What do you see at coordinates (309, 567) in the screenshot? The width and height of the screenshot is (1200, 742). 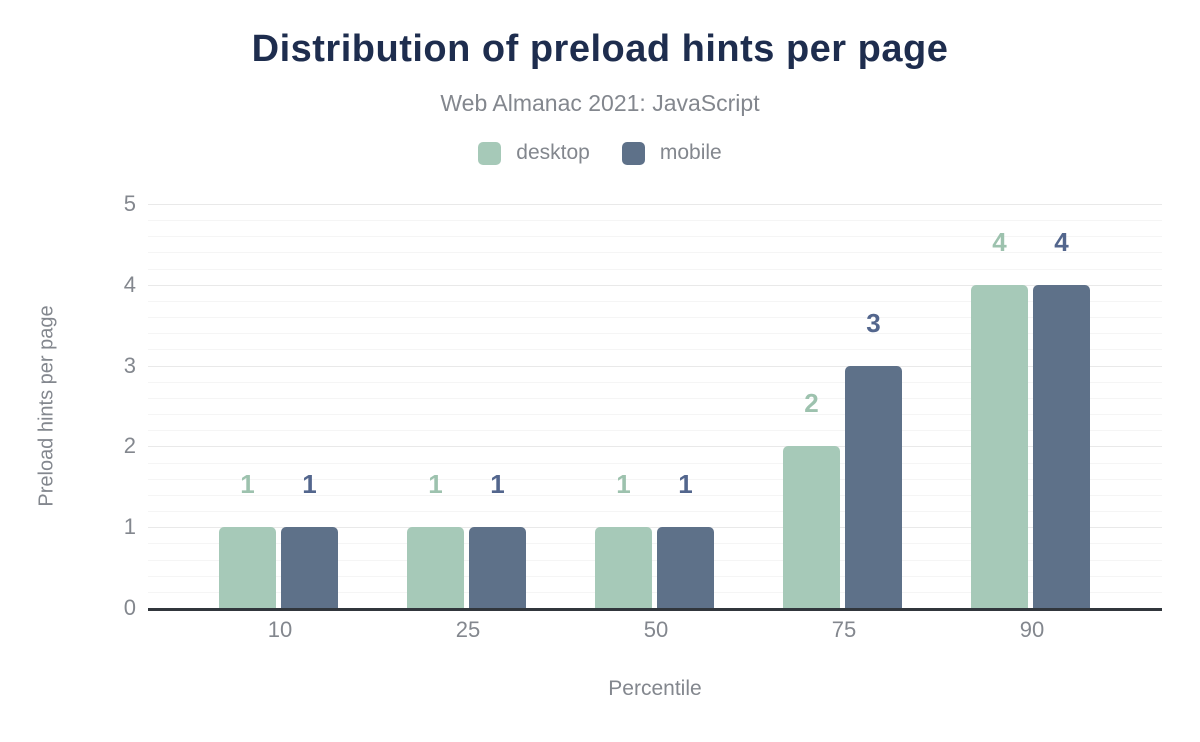 I see `bar-mobile-p10` at bounding box center [309, 567].